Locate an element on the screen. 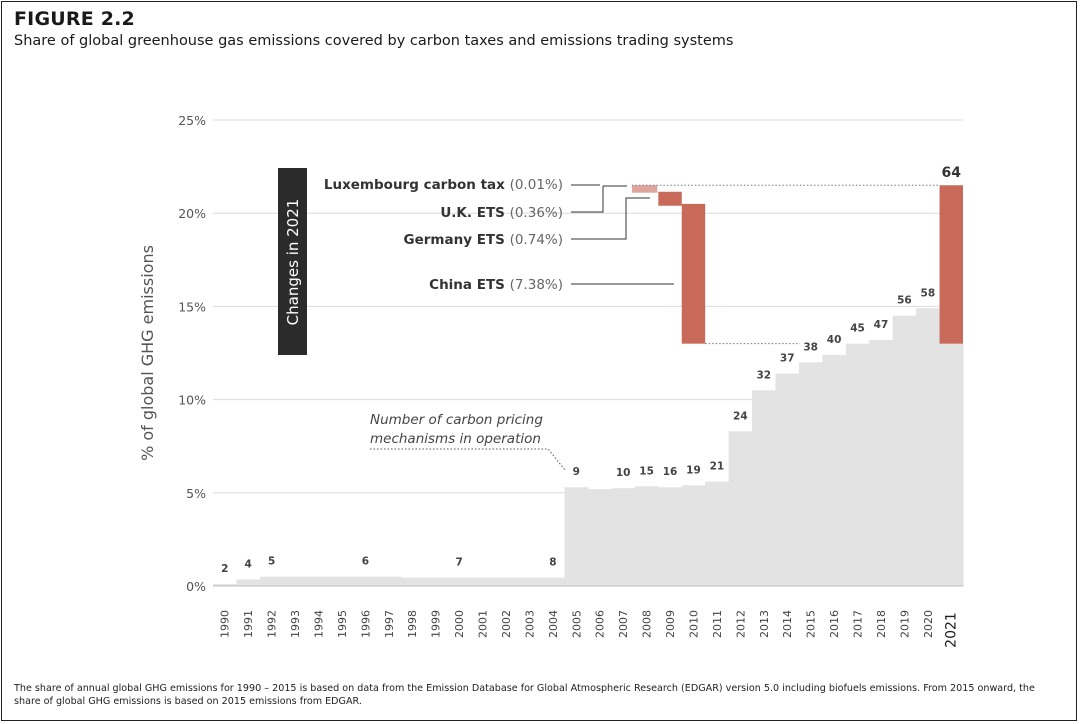 The width and height of the screenshot is (1080, 724). mechanism-count-label: 10 is located at coordinates (623, 473).